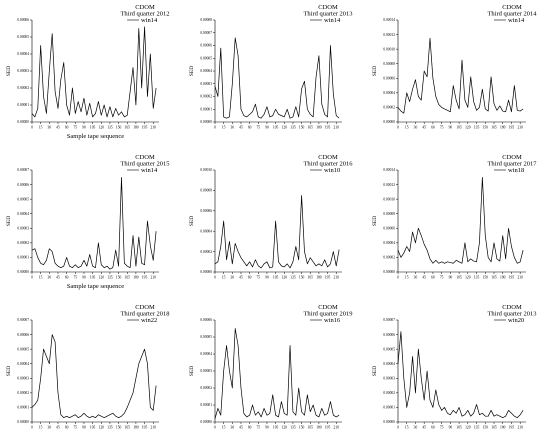  What do you see at coordinates (442, 278) in the screenshot?
I see `x-tick-label: 75` at bounding box center [442, 278].